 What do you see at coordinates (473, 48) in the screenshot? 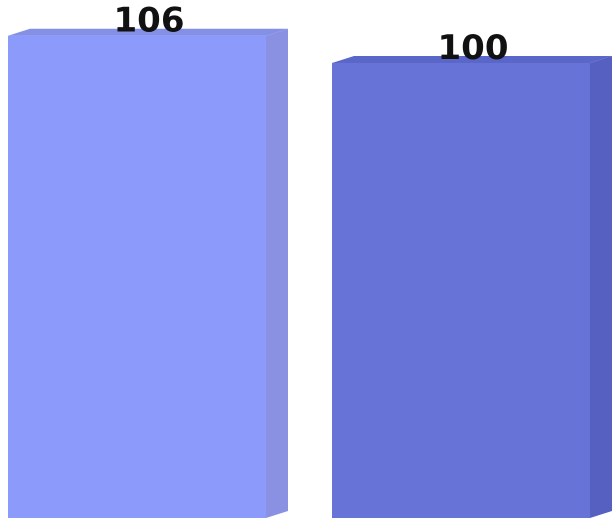
I see `bar-value-label-2: 100` at bounding box center [473, 48].